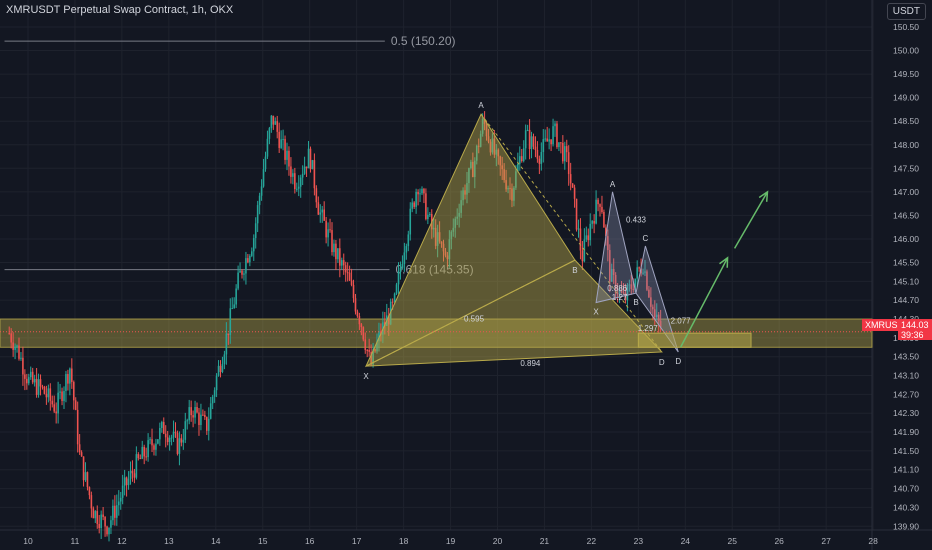 The width and height of the screenshot is (932, 550). I want to click on time-axis-label: 17, so click(357, 541).